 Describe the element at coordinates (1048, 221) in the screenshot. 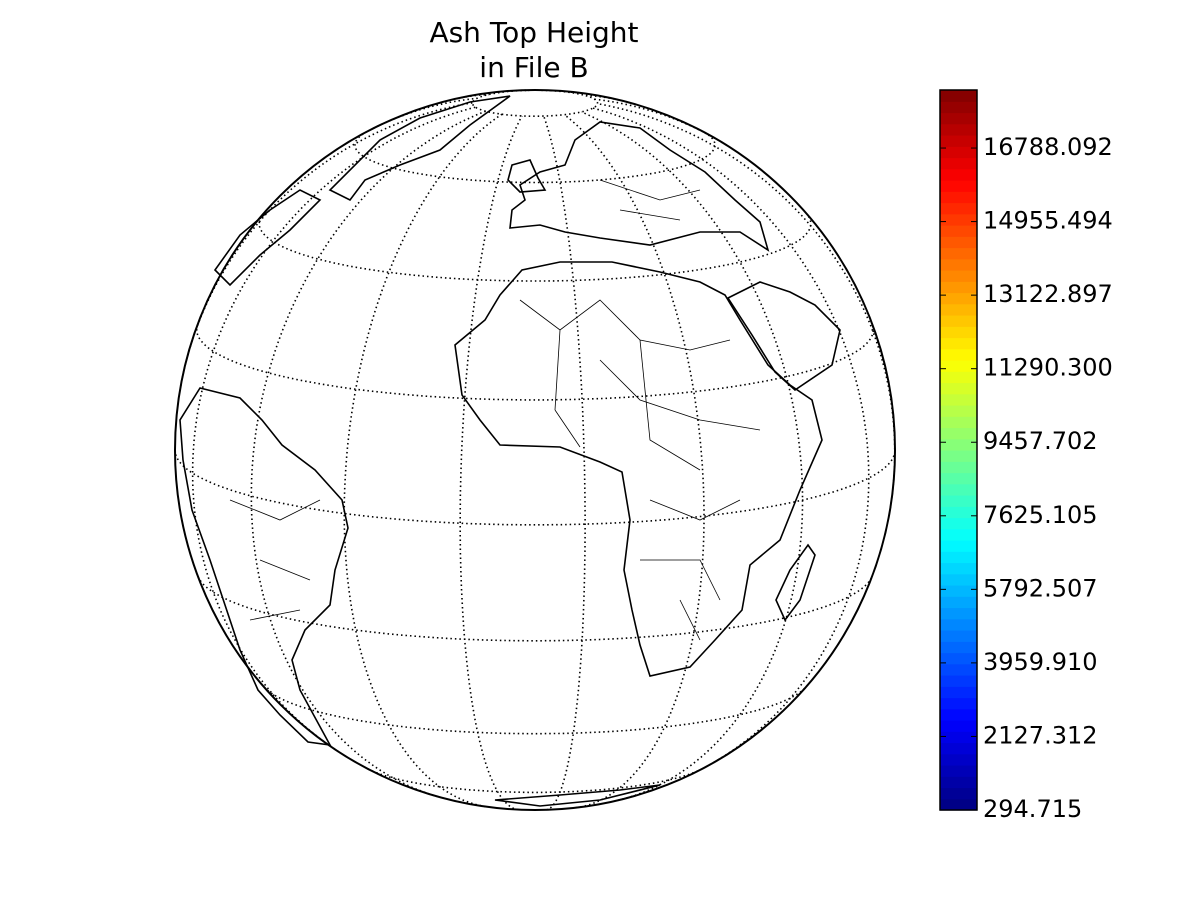

I see `colorbar-tick-label: 14955.494` at that location.